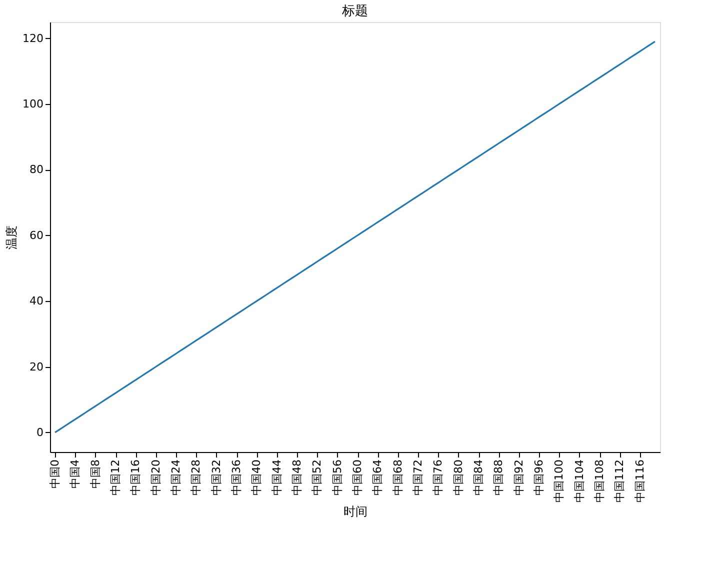 Image resolution: width=719 pixels, height=587 pixels. I want to click on y-tick-label: 100, so click(33, 103).